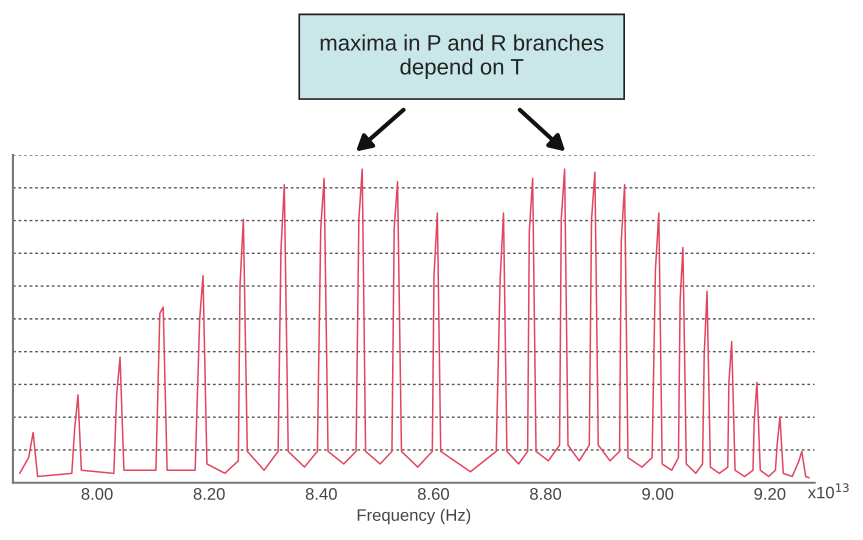  Describe the element at coordinates (97, 494) in the screenshot. I see `x-tick-label: 8.00` at that location.